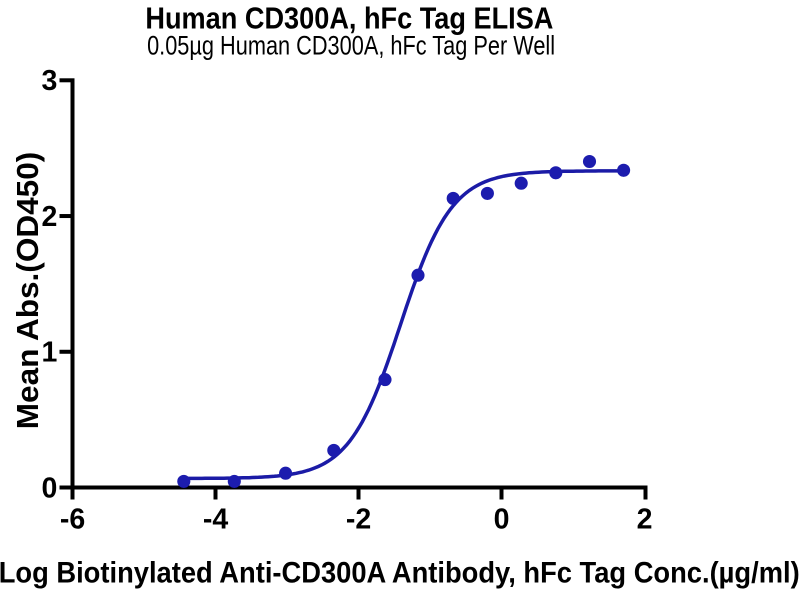 The width and height of the screenshot is (800, 600). I want to click on svg-text: 1, so click(49, 353).